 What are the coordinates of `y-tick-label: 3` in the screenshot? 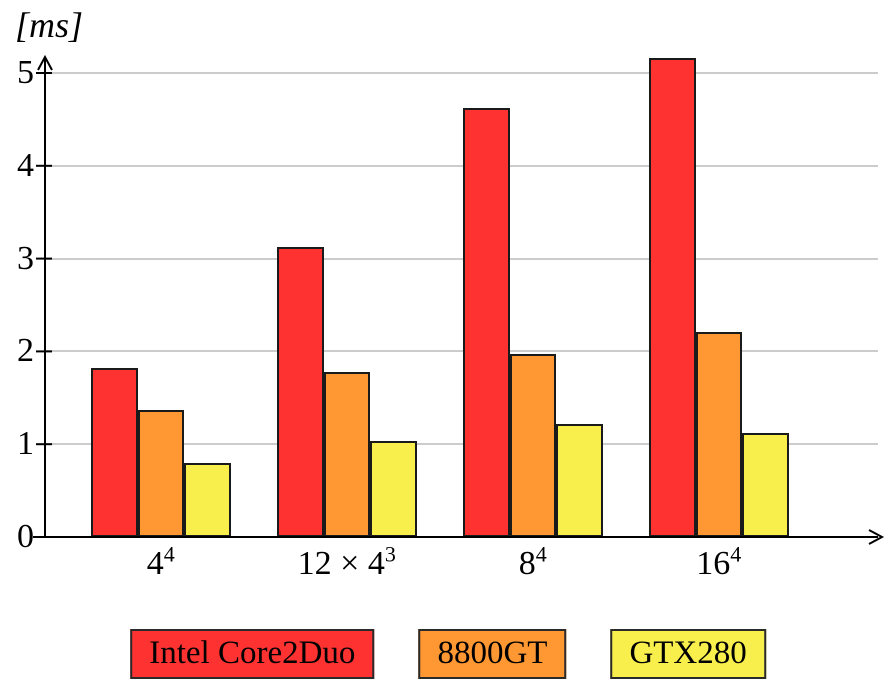 It's located at (25, 258).